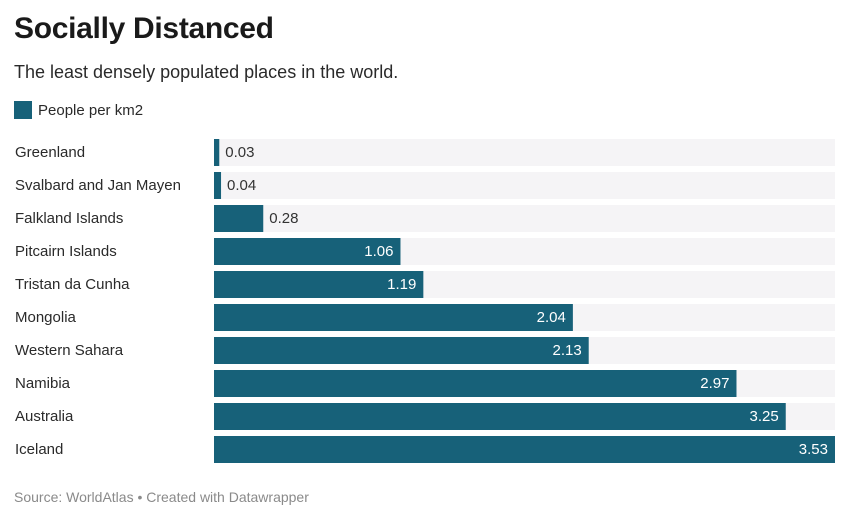 The height and width of the screenshot is (524, 850). Describe the element at coordinates (813, 449) in the screenshot. I see `value-label: 3.53` at that location.